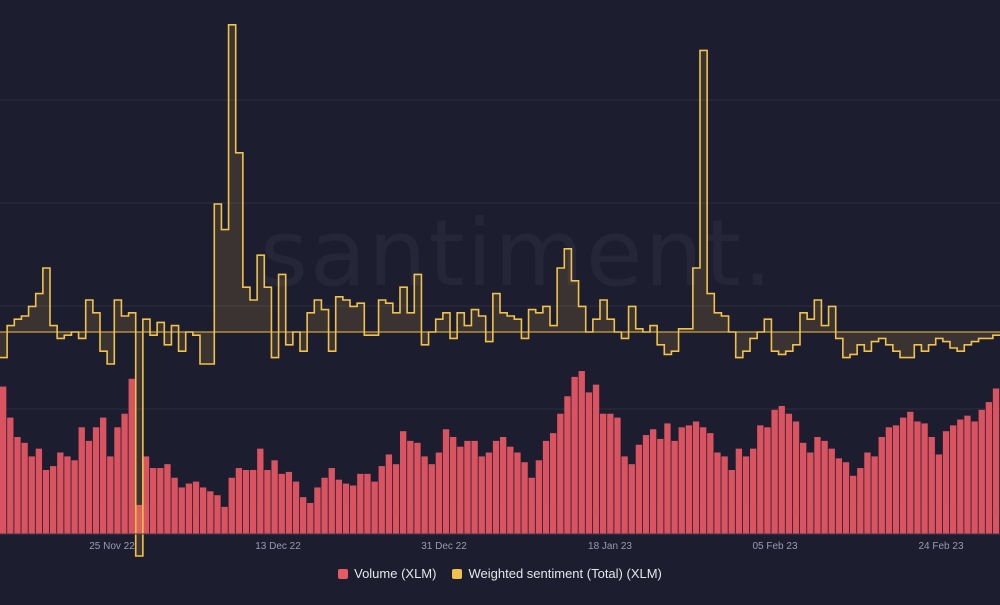 This screenshot has width=1000, height=605. Describe the element at coordinates (774, 546) in the screenshot. I see `x-tick-label: 05 Feb 23` at that location.